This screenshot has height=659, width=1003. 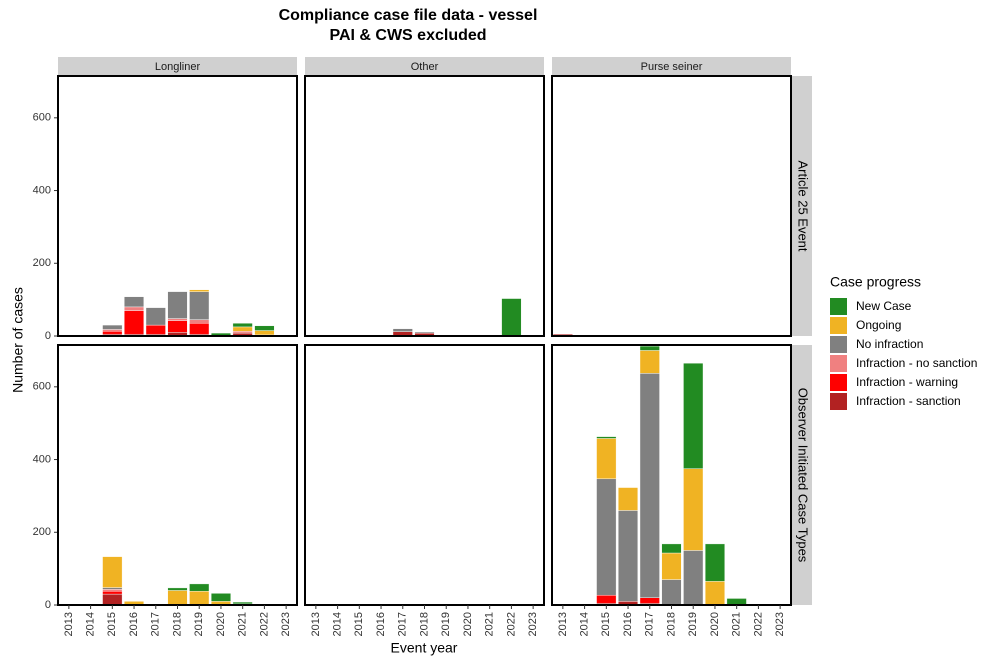 I want to click on facet-row-label: Article 25 Event, so click(x=803, y=205).